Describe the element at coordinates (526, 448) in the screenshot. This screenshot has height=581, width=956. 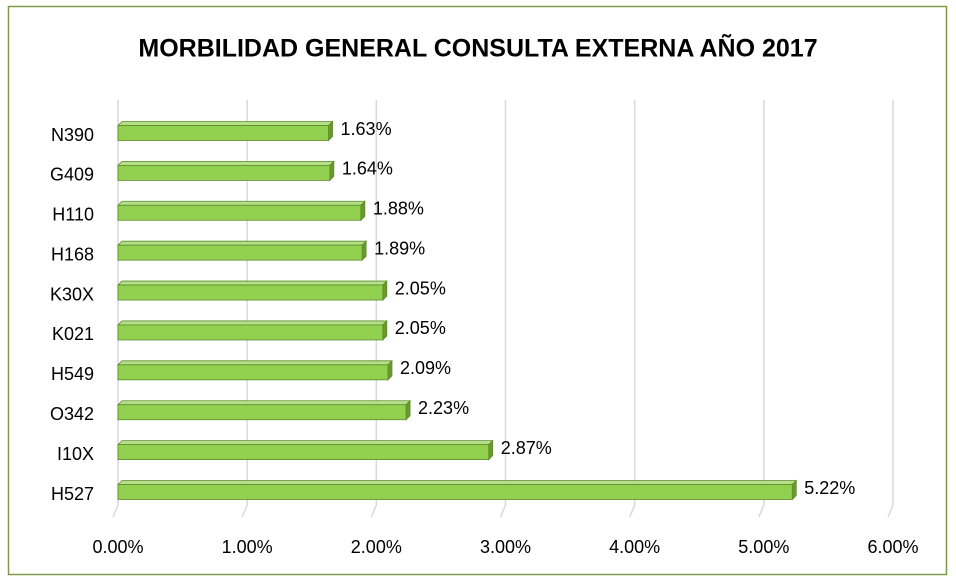
I see `value-label: 2.87%` at that location.